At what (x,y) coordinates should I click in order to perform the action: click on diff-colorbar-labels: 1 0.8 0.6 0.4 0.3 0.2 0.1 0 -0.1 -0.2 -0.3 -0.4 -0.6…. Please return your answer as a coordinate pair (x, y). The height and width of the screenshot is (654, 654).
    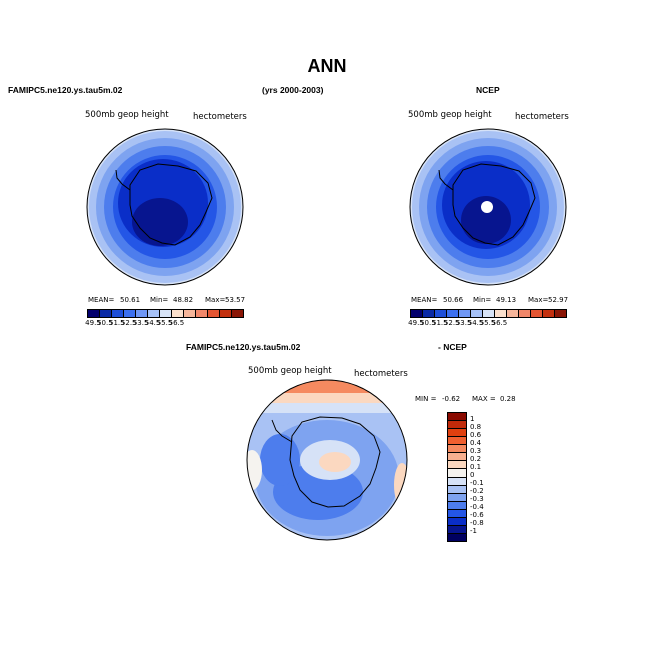
    Looking at the image, I should click on (490, 476).